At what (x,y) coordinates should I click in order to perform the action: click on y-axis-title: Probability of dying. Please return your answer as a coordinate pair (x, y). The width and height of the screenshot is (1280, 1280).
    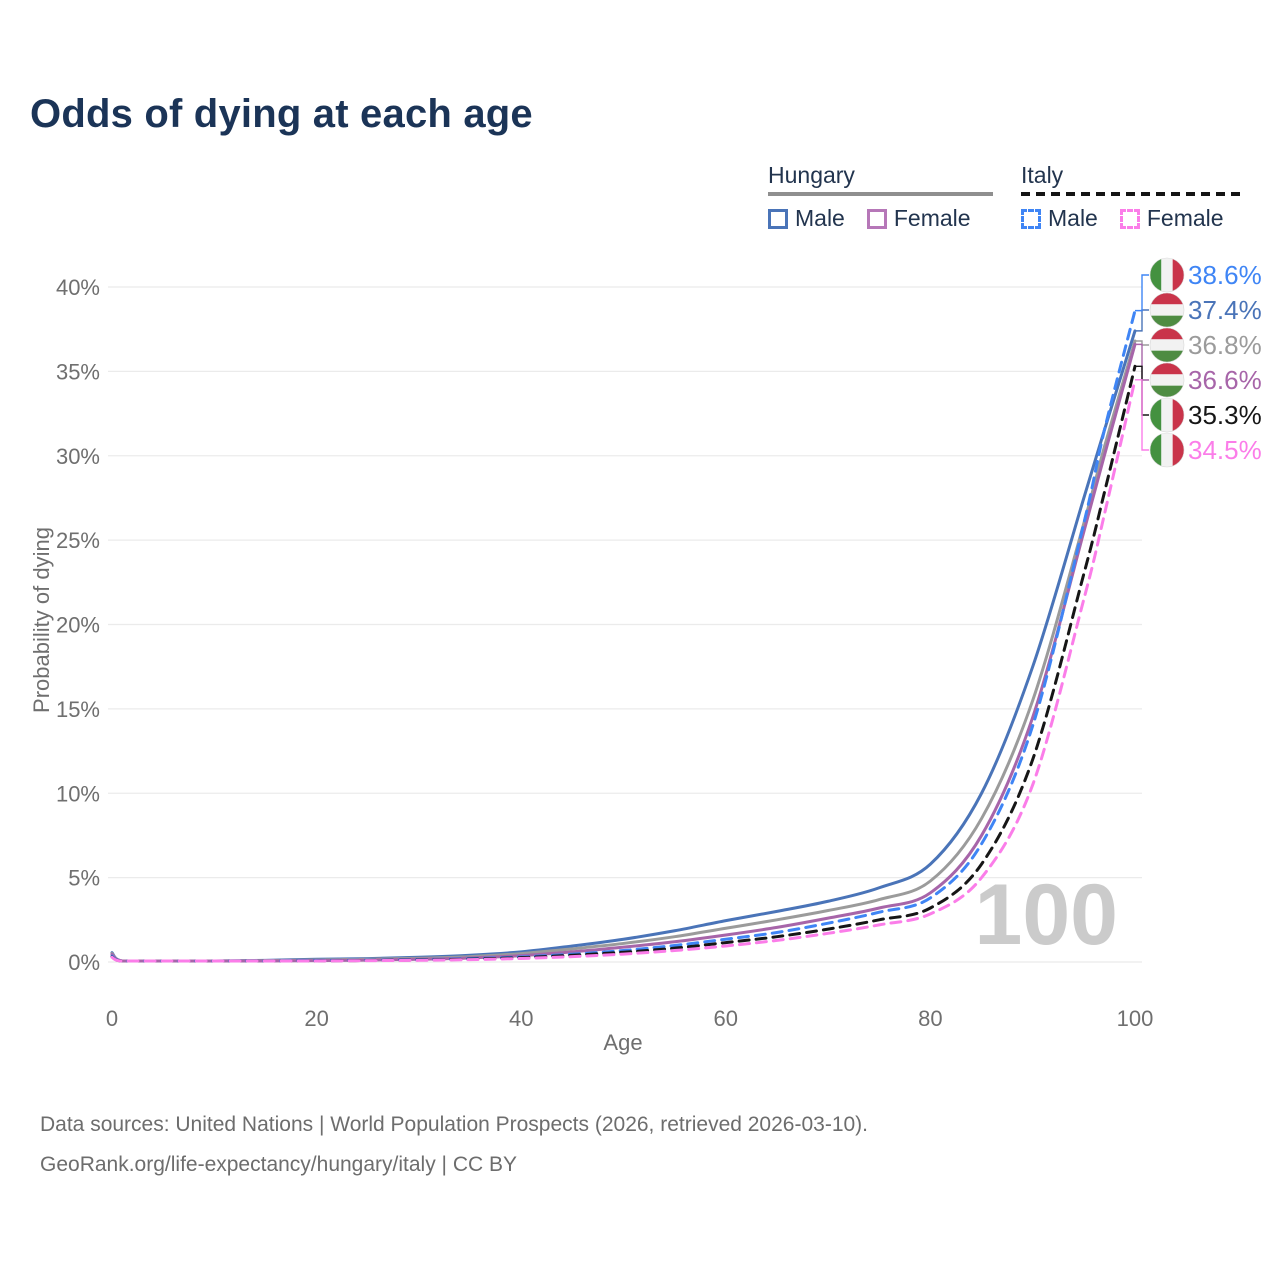
    Looking at the image, I should click on (41, 620).